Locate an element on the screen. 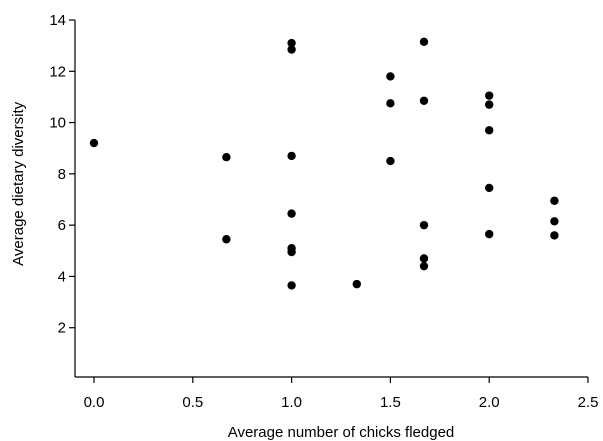 The height and width of the screenshot is (441, 603). x-tick-label: 2.0 is located at coordinates (489, 402).